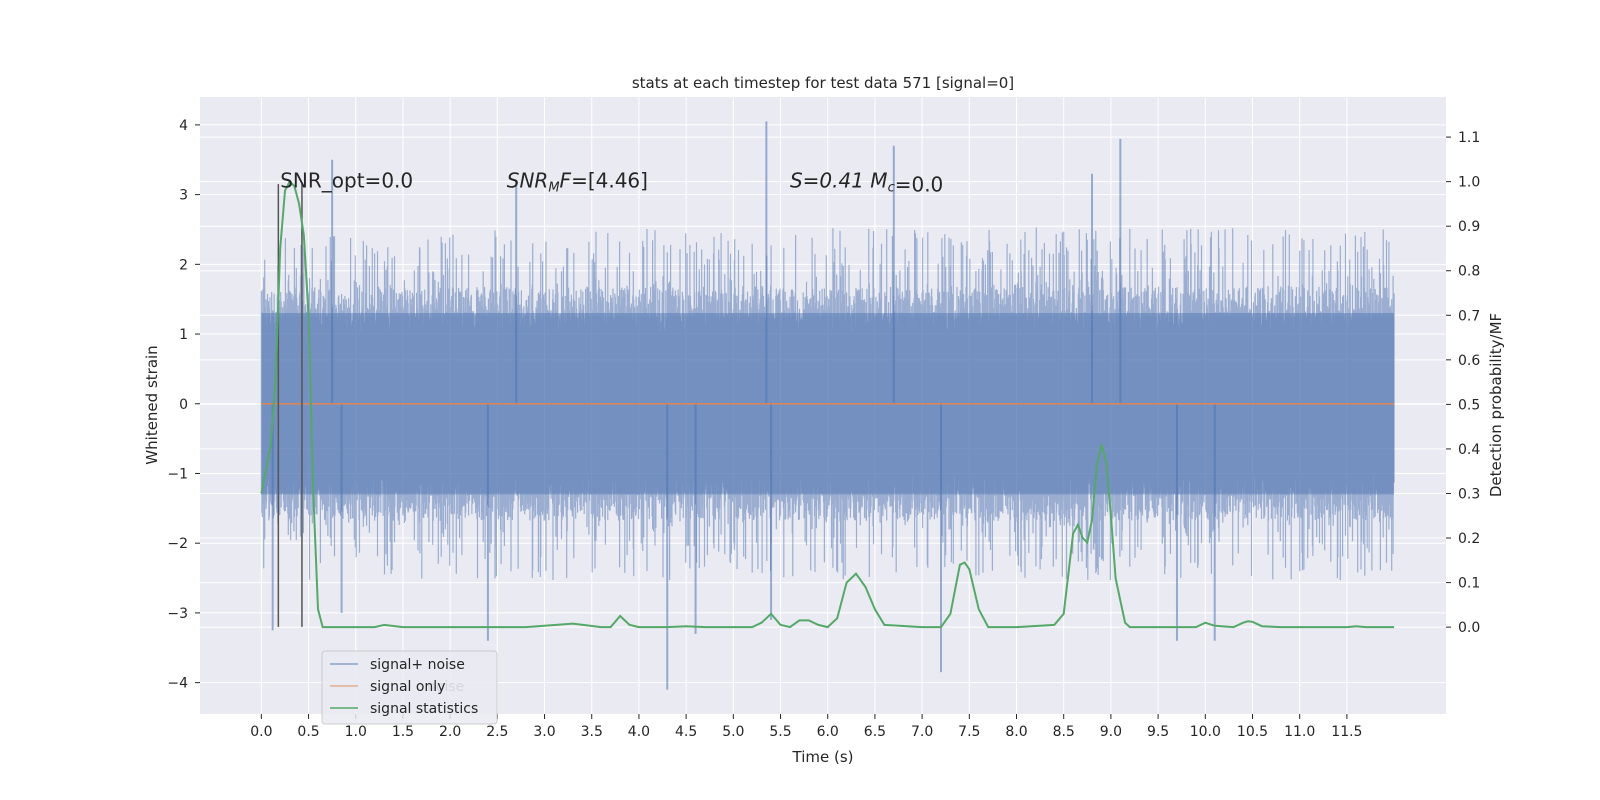  I want to click on x-tick-label: 3.5, so click(592, 732).